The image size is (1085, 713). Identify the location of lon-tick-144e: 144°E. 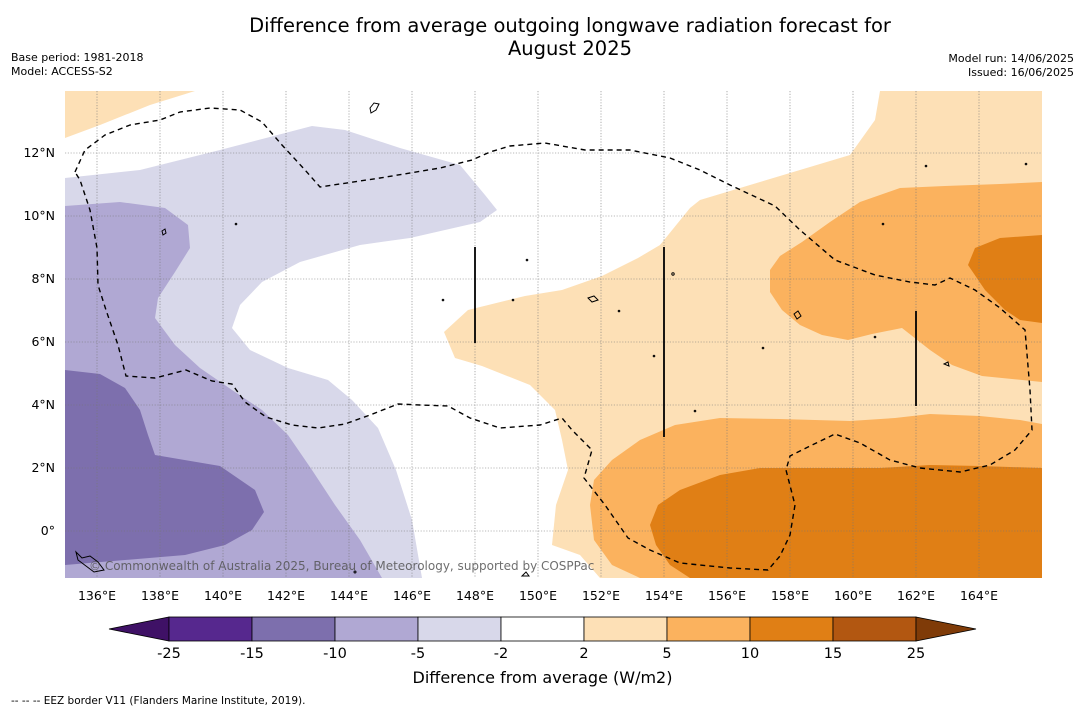
(349, 595).